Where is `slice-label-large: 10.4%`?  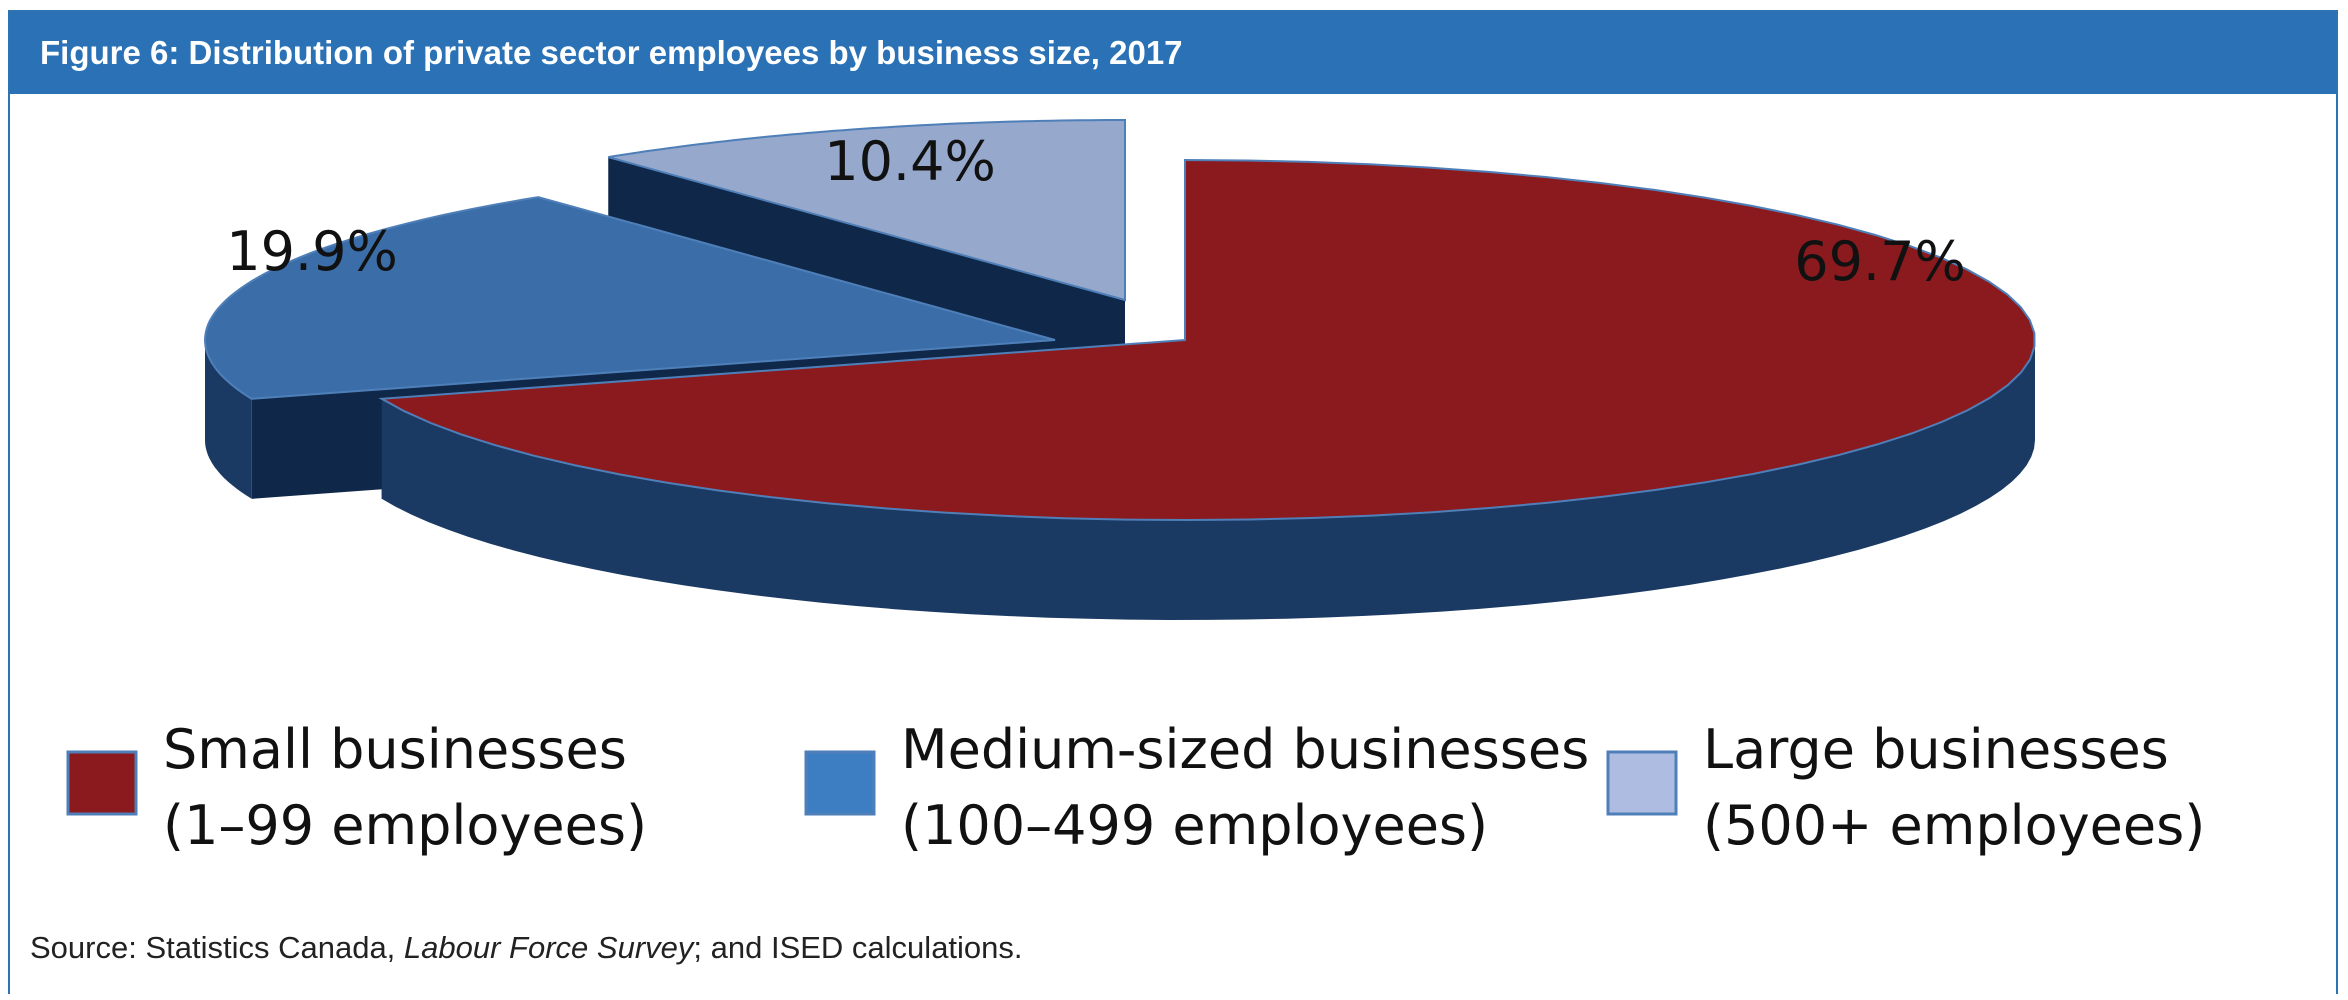
slice-label-large: 10.4% is located at coordinates (910, 161).